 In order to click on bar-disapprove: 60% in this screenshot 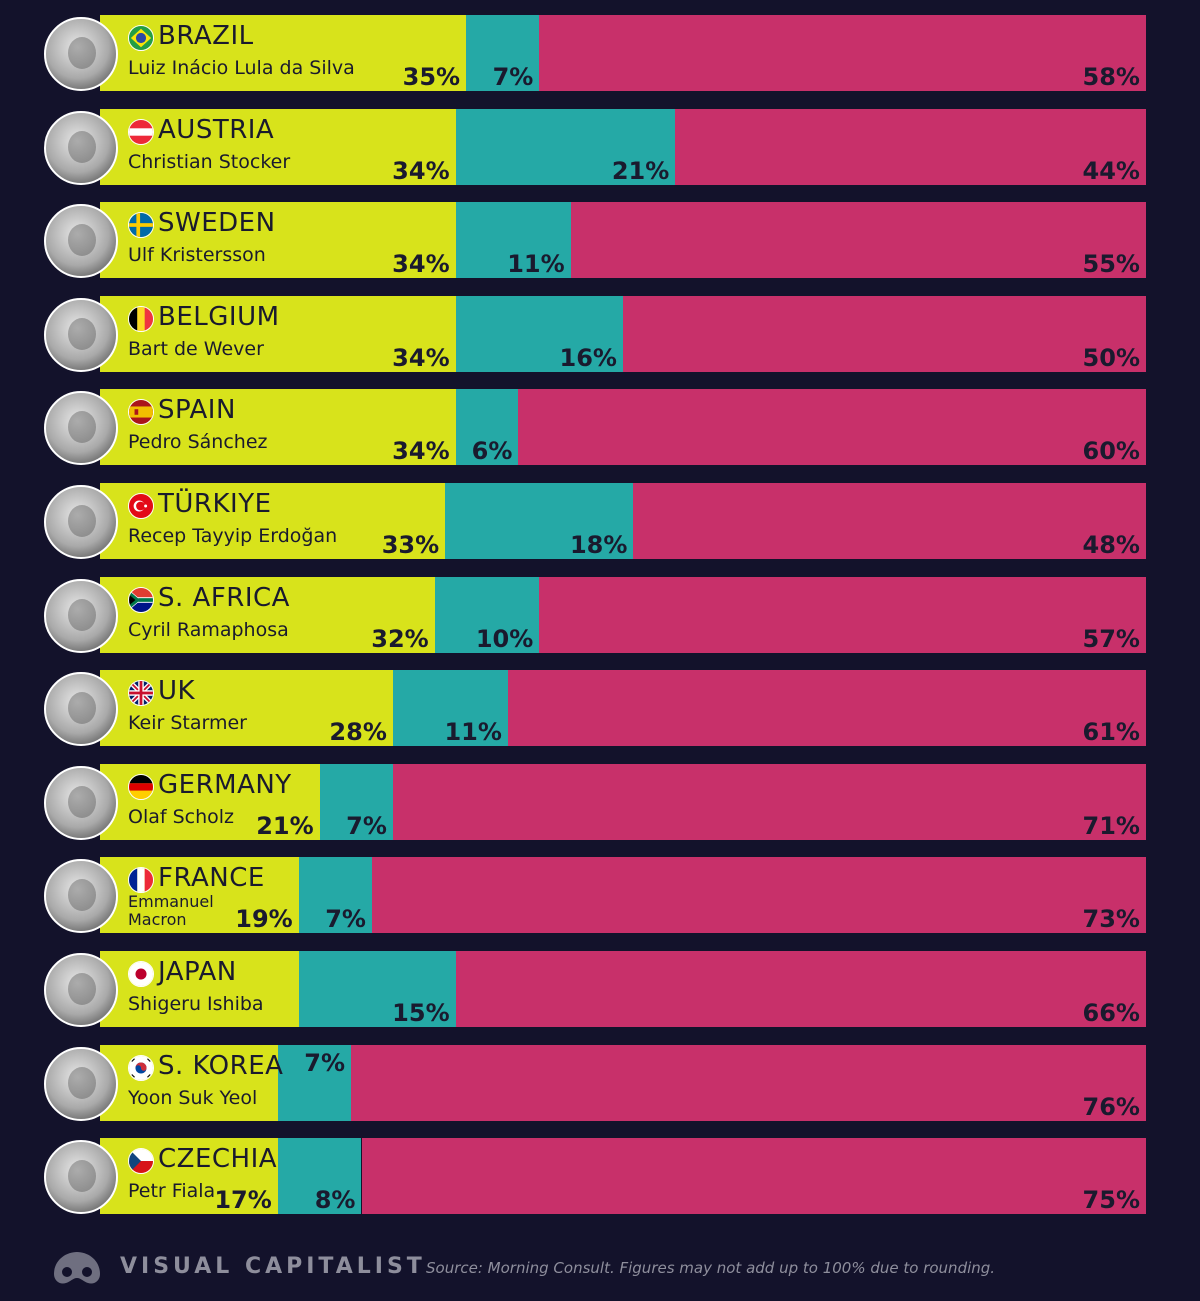, I will do `click(832, 427)`.